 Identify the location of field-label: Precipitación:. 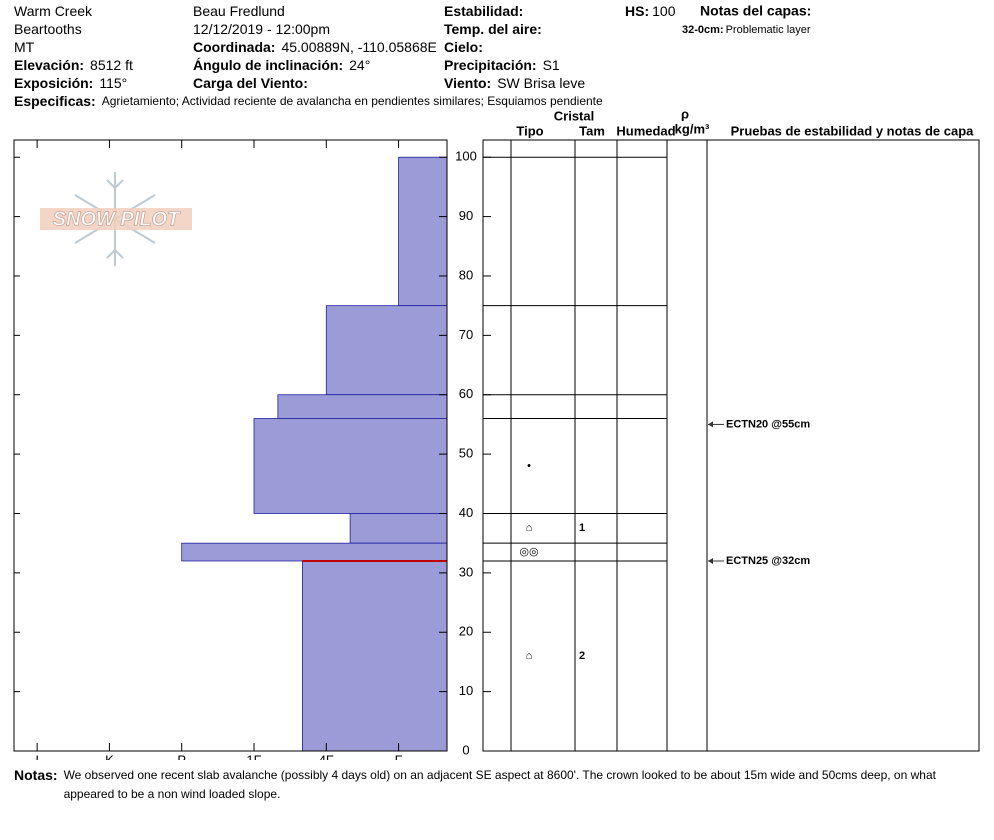
(490, 65).